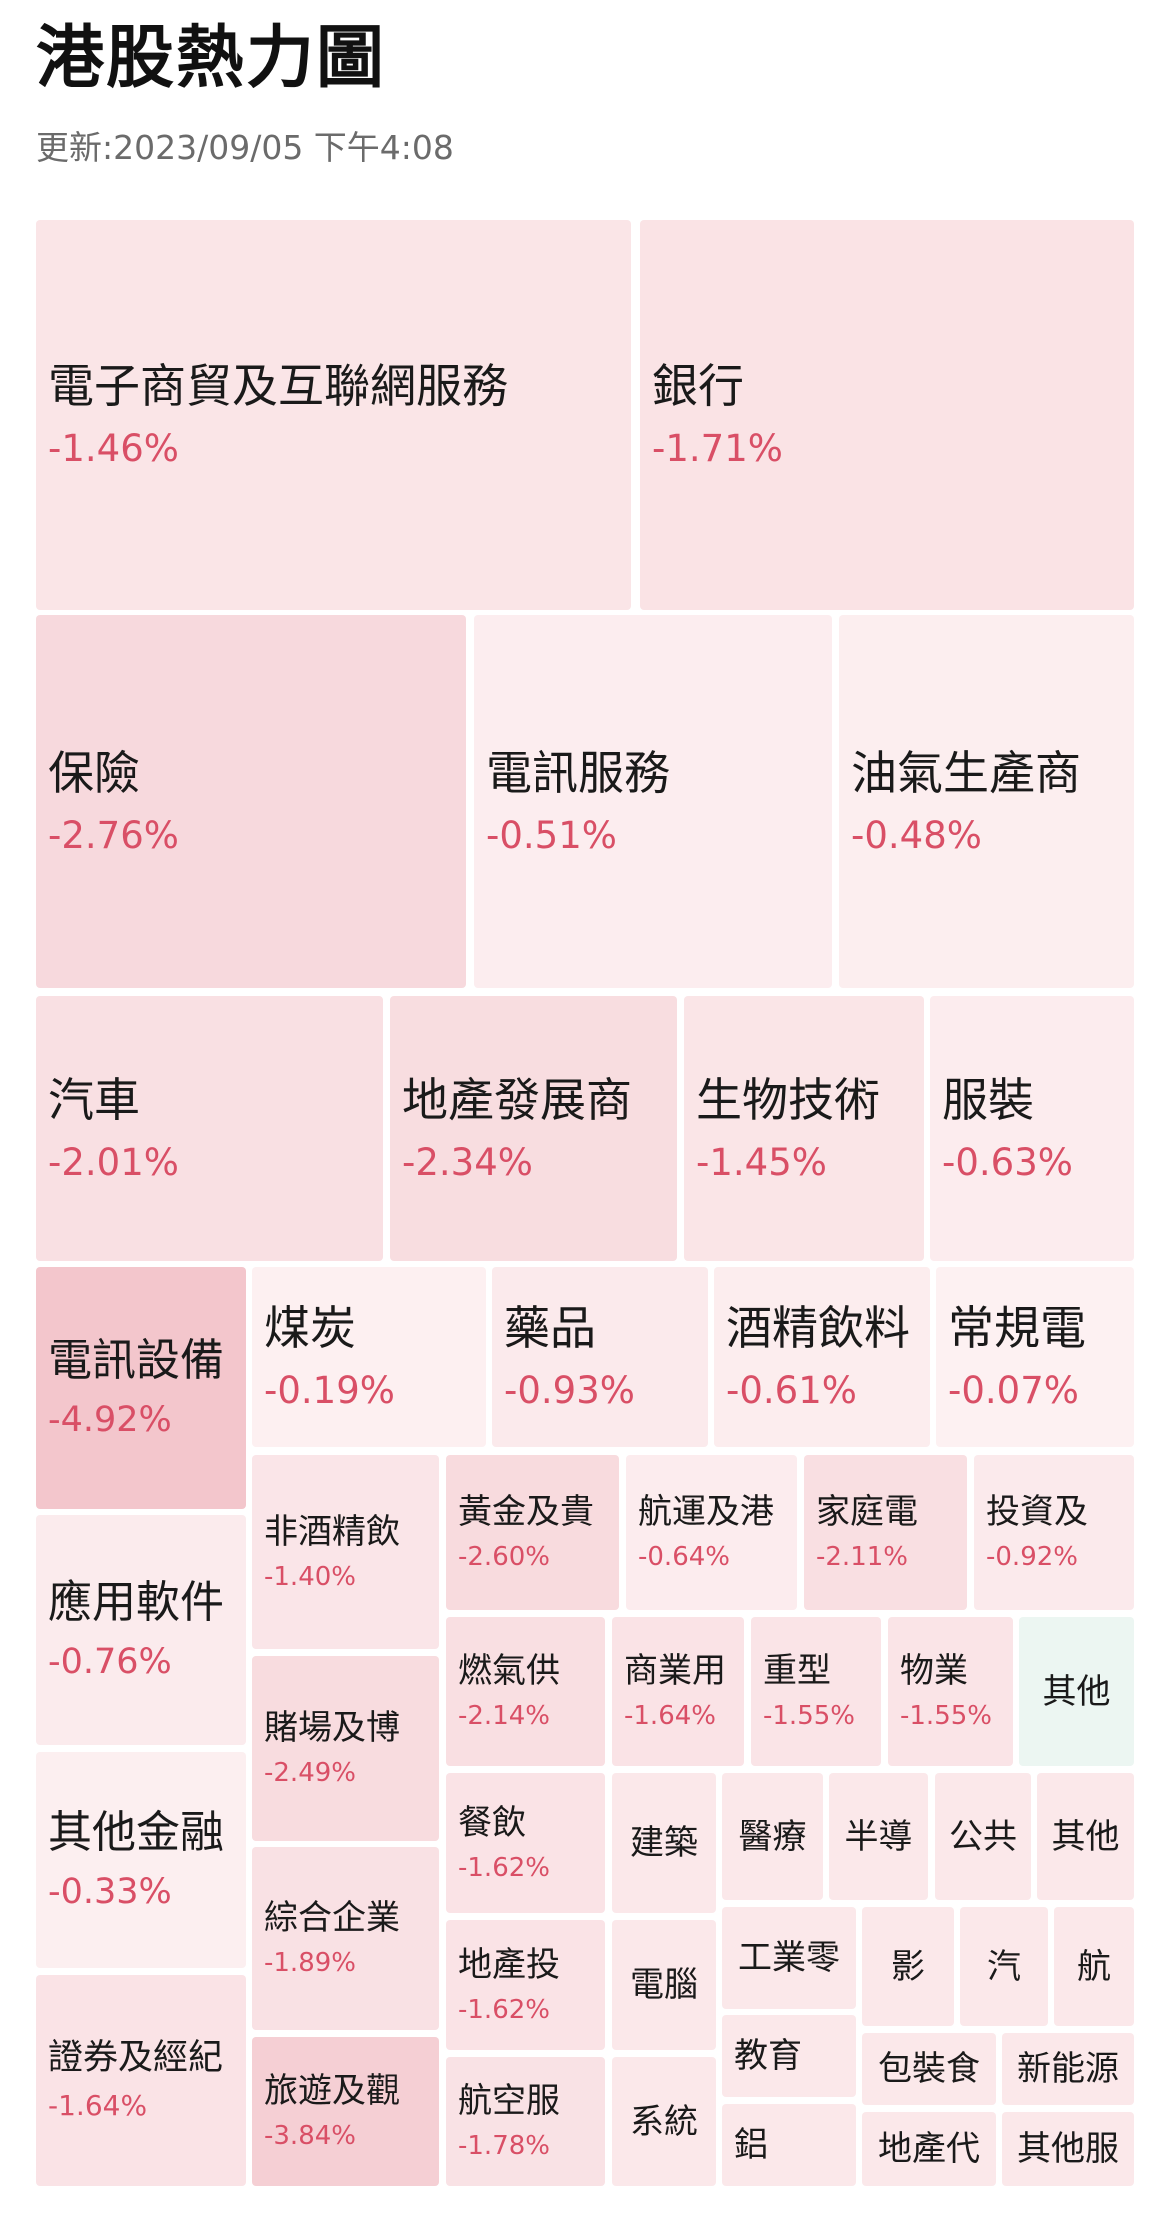 This screenshot has height=2220, width=1169. Describe the element at coordinates (310, 1773) in the screenshot. I see `sector-change: -2.49%` at that location.